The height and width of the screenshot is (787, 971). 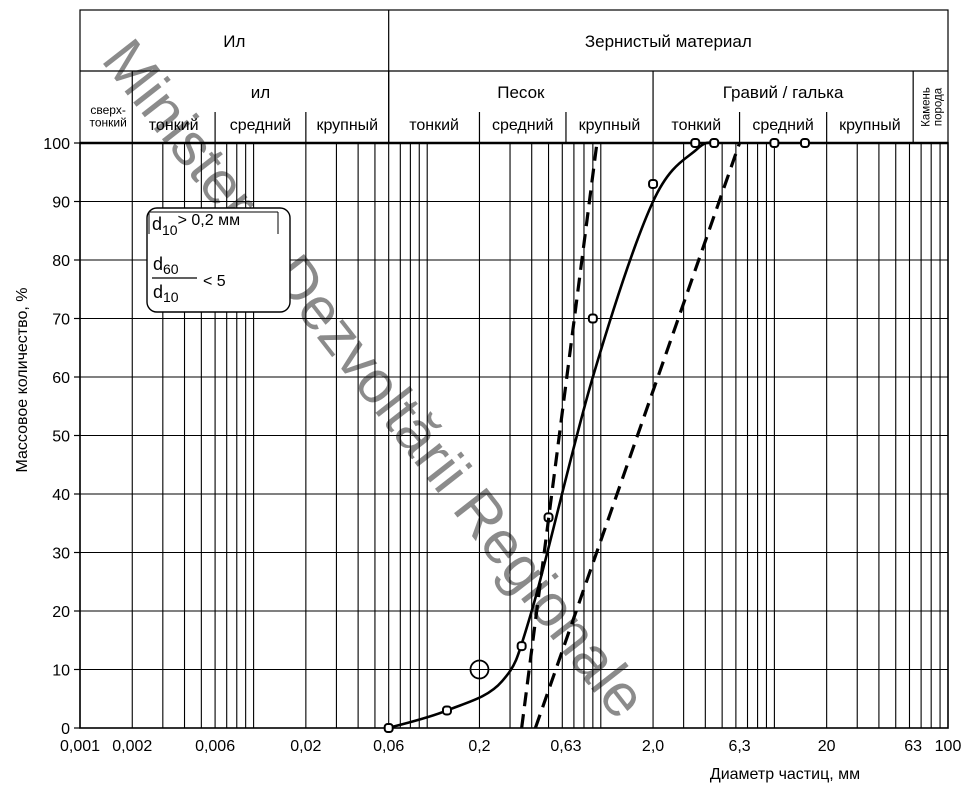 What do you see at coordinates (214, 281) in the screenshot?
I see `criterion-ratio-limit: < 5` at bounding box center [214, 281].